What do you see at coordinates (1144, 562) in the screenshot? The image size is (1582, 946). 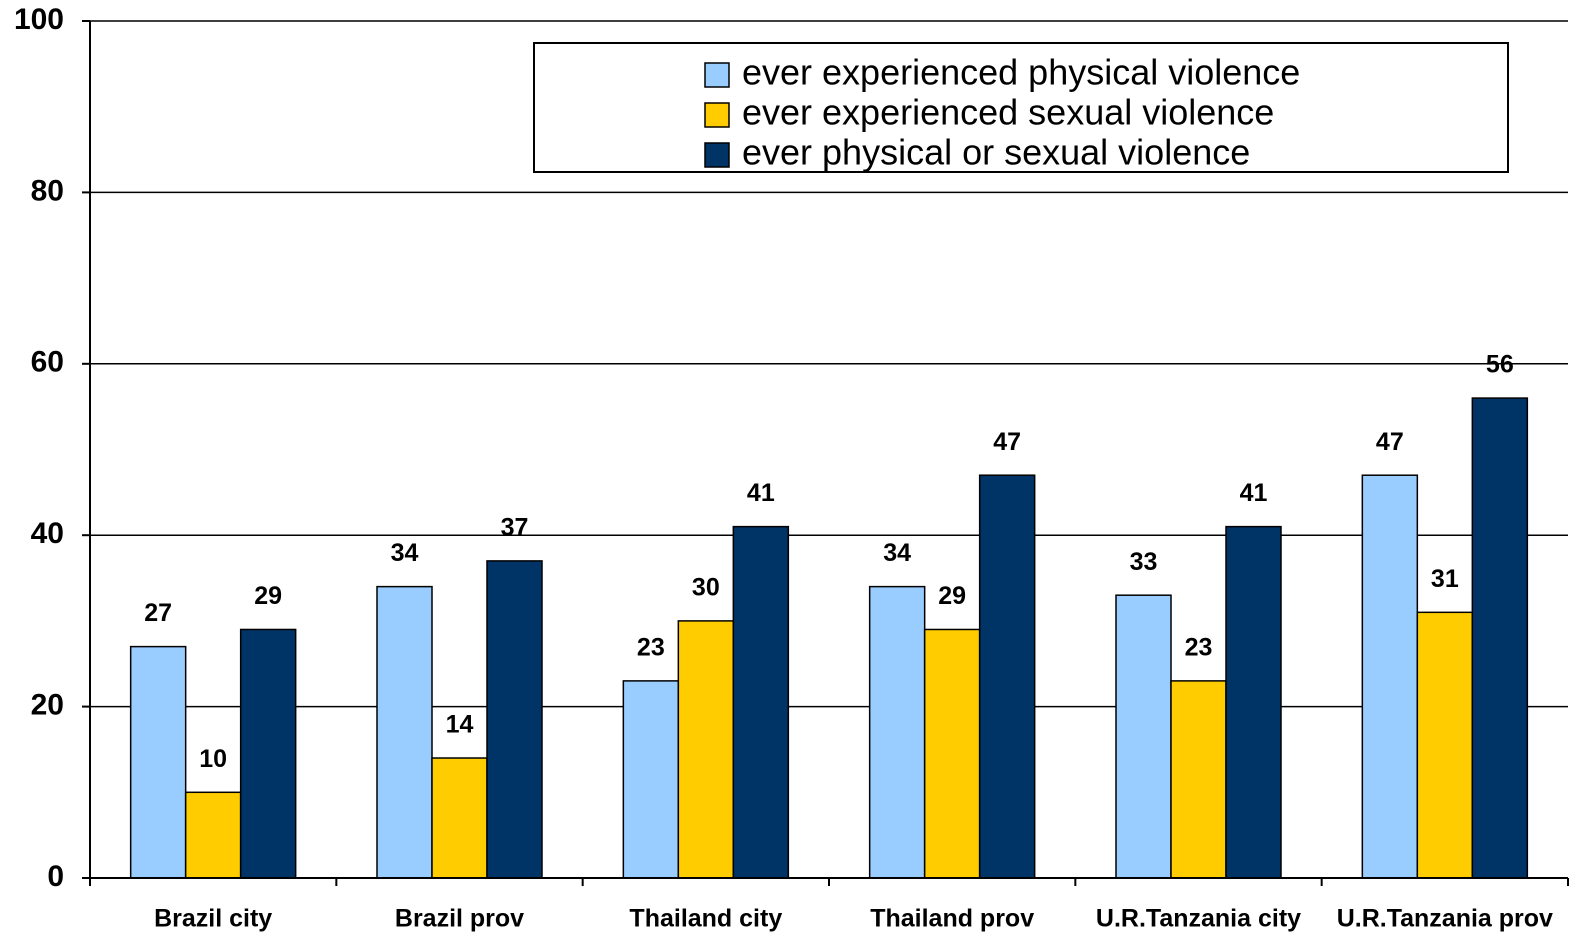 I see `data-label: 33` at bounding box center [1144, 562].